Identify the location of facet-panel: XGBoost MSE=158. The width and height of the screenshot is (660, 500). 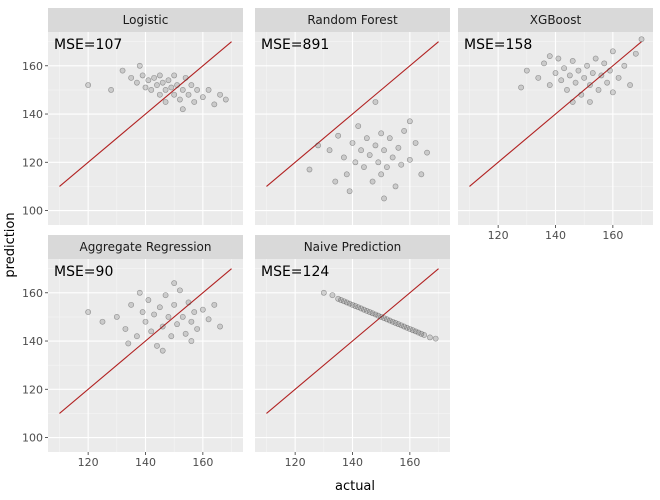
(555, 116).